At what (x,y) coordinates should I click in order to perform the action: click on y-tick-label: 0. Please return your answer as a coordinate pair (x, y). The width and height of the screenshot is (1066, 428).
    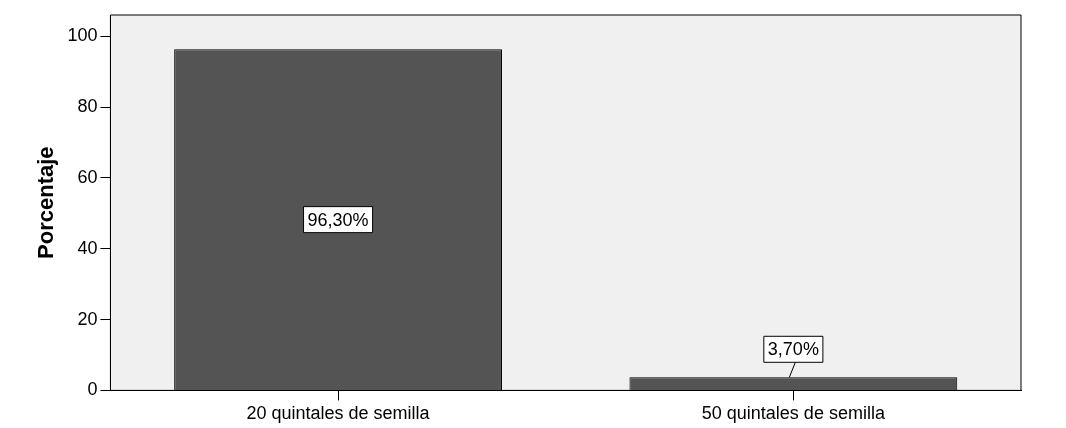
    Looking at the image, I should click on (92, 389).